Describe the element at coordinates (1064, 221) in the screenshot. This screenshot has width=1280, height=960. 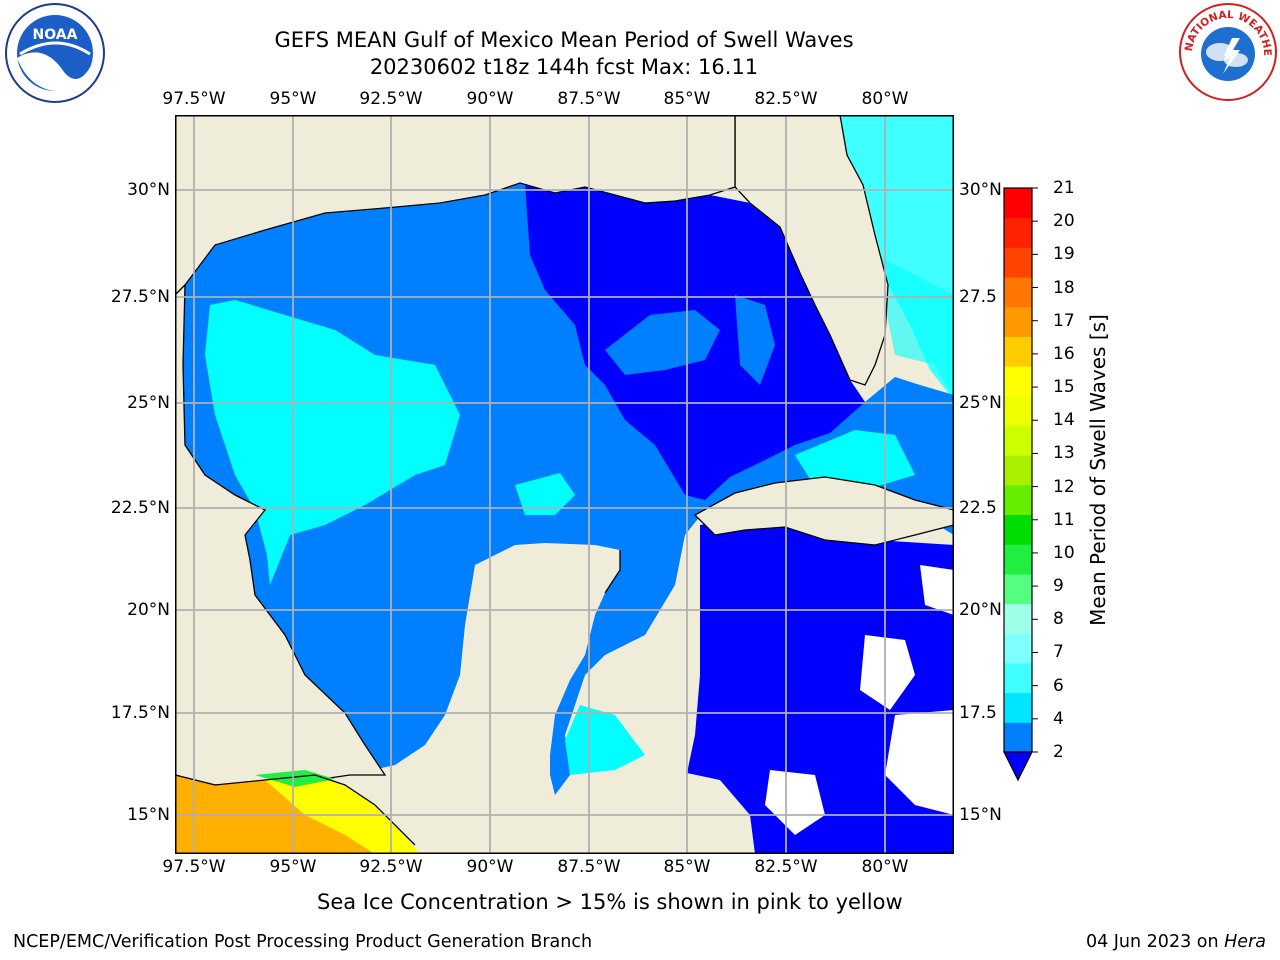
I see `colorbar-label-20: 20` at that location.